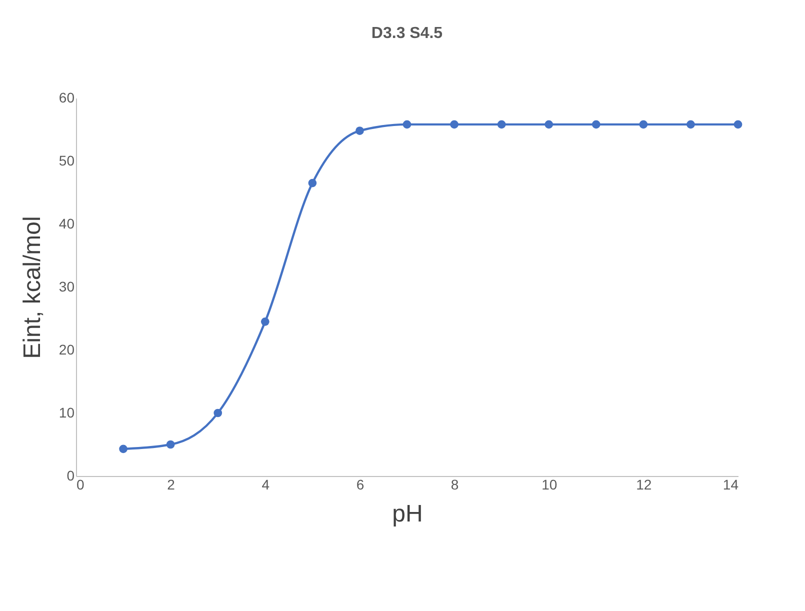 The image size is (805, 611). I want to click on x-tick-label: 8, so click(454, 484).